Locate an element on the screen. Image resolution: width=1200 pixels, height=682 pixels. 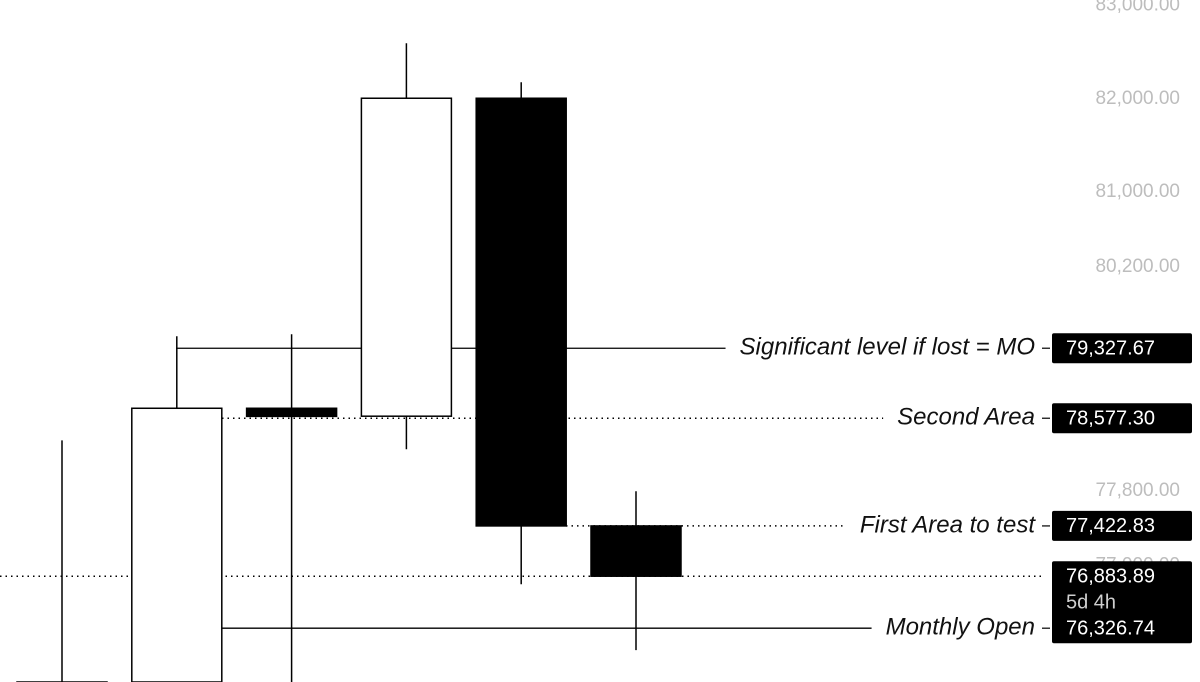
y-tick-label: 83,000.00 is located at coordinates (1137, 8).